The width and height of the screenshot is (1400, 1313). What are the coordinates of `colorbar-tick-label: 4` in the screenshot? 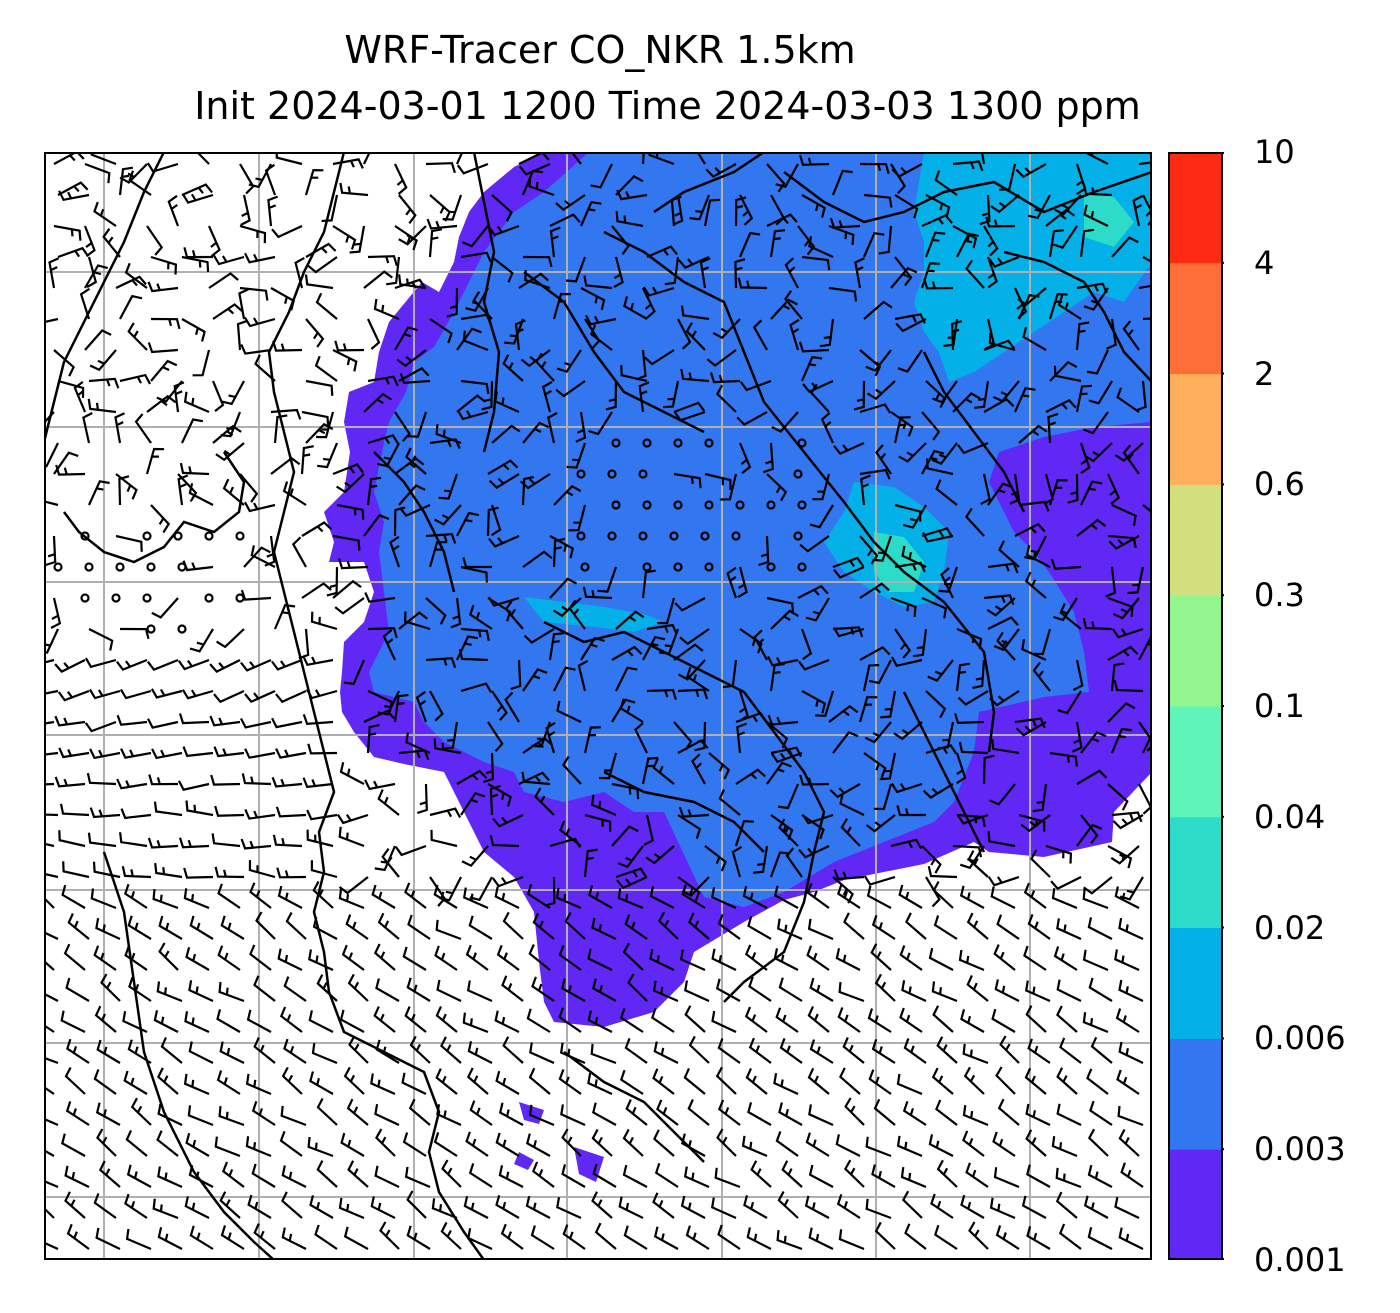 It's located at (1264, 262).